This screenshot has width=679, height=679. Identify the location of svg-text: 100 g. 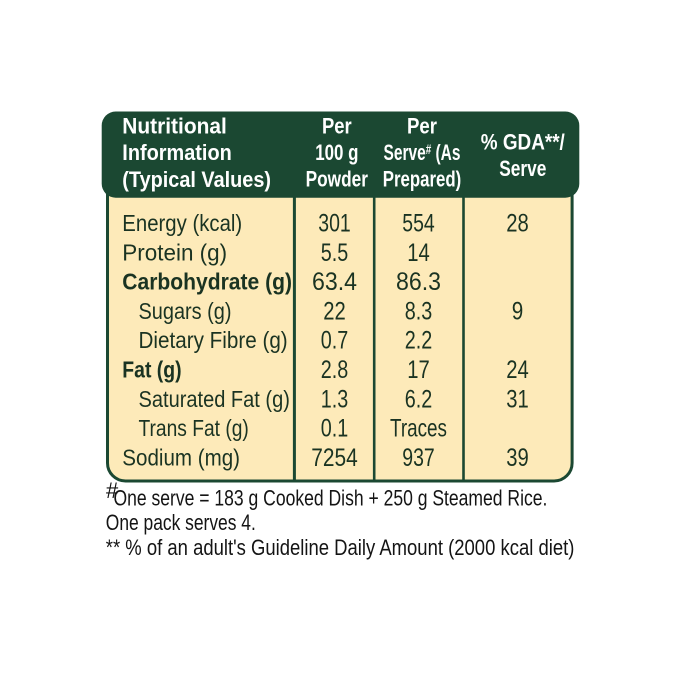
(336, 152).